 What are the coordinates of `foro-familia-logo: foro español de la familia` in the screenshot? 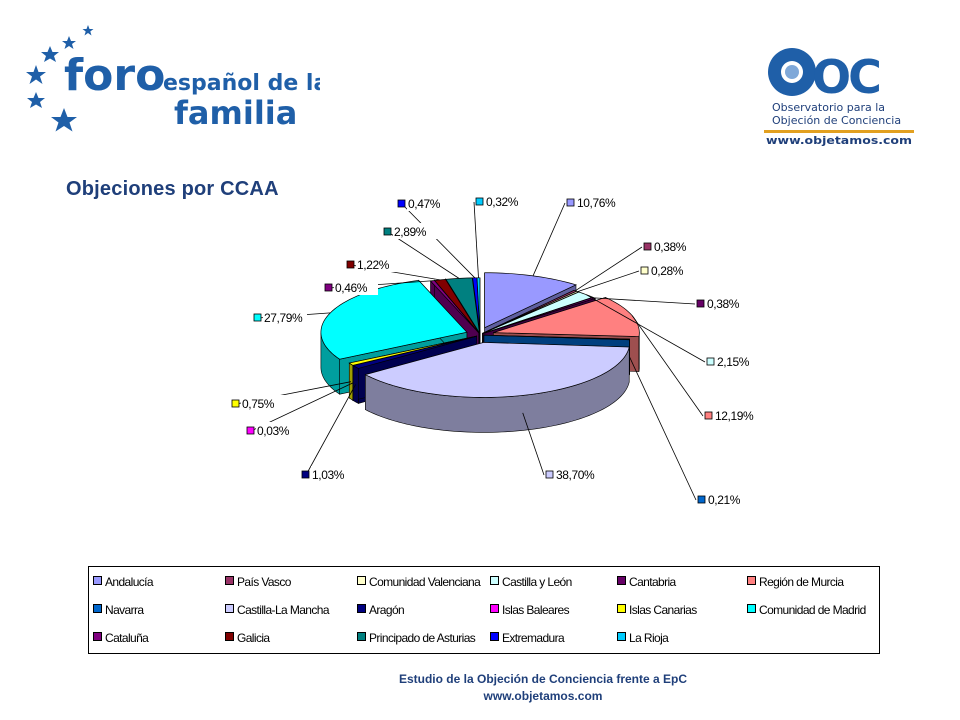 It's located at (173, 78).